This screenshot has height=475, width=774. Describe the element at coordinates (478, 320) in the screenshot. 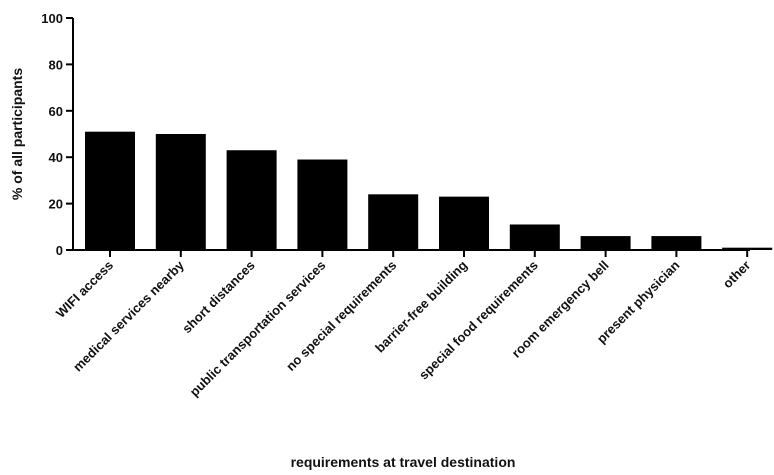

I see `x-tick-label: special food requirements` at that location.